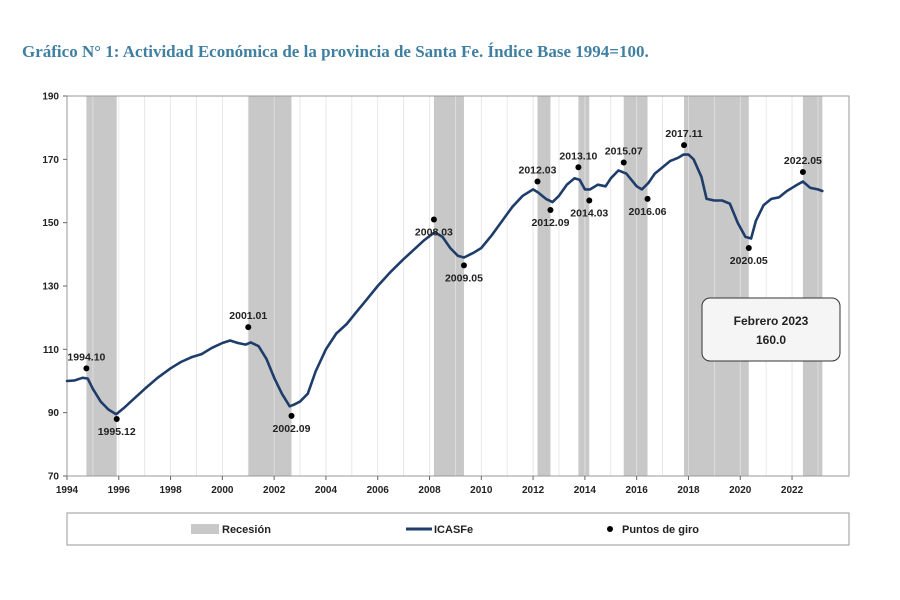 The width and height of the screenshot is (900, 600). Describe the element at coordinates (771, 340) in the screenshot. I see `callout-value: 160.0` at that location.